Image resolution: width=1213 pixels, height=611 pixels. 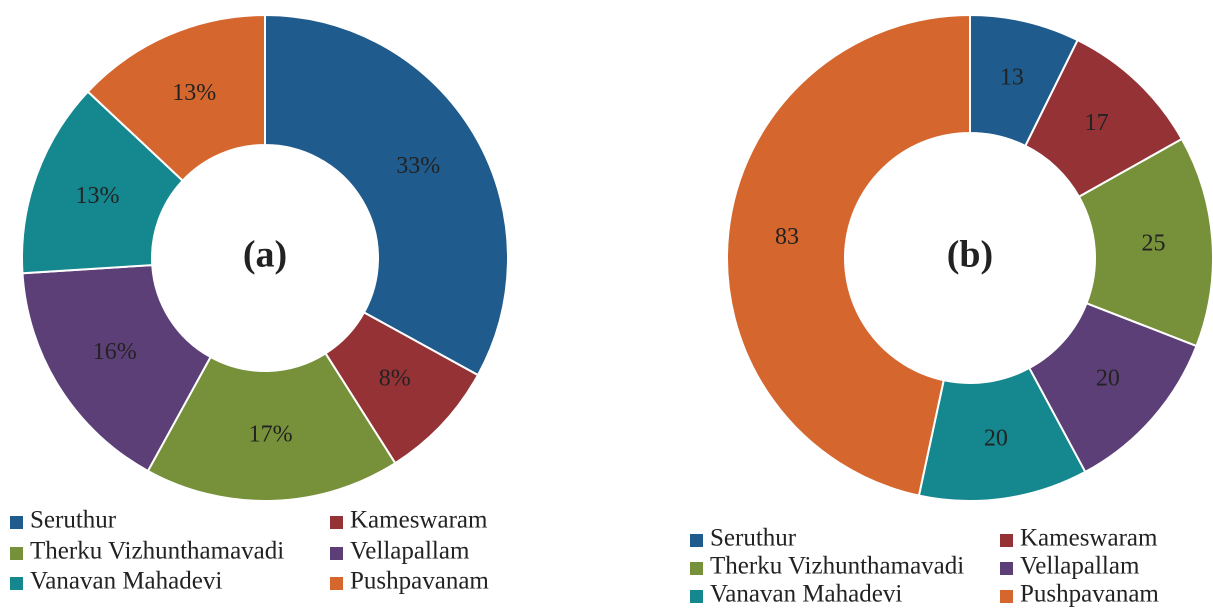 I want to click on data-label: 83, so click(x=787, y=237).